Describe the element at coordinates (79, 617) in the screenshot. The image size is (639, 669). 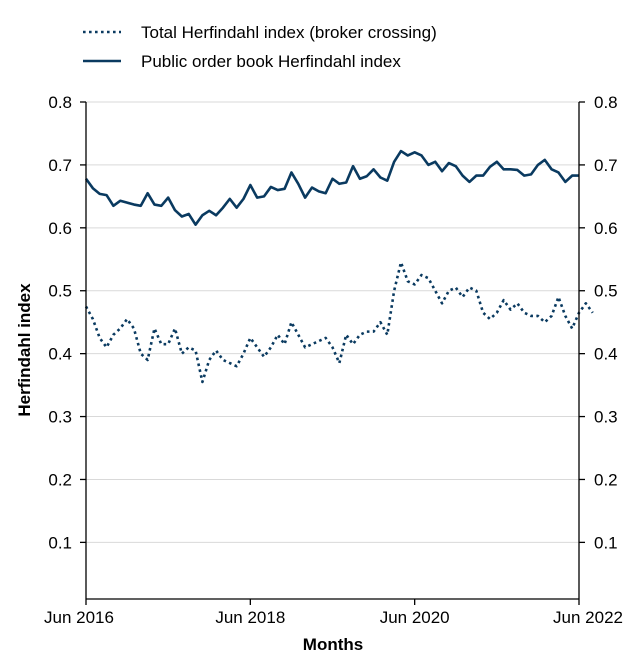
I see `x-tick-label: Jun 2016` at that location.